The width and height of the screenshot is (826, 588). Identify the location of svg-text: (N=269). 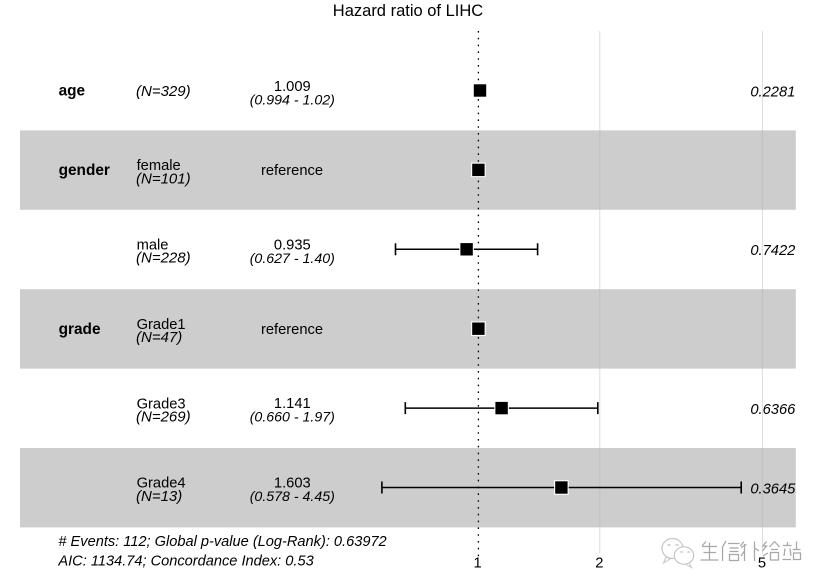
(163, 417).